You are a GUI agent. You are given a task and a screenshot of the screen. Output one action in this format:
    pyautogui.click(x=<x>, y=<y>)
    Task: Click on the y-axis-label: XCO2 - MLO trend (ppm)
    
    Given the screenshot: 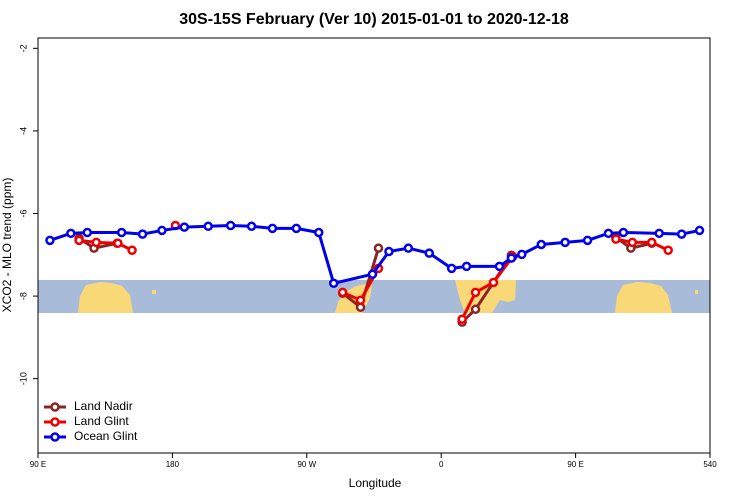 What is the action you would take?
    pyautogui.click(x=7, y=245)
    